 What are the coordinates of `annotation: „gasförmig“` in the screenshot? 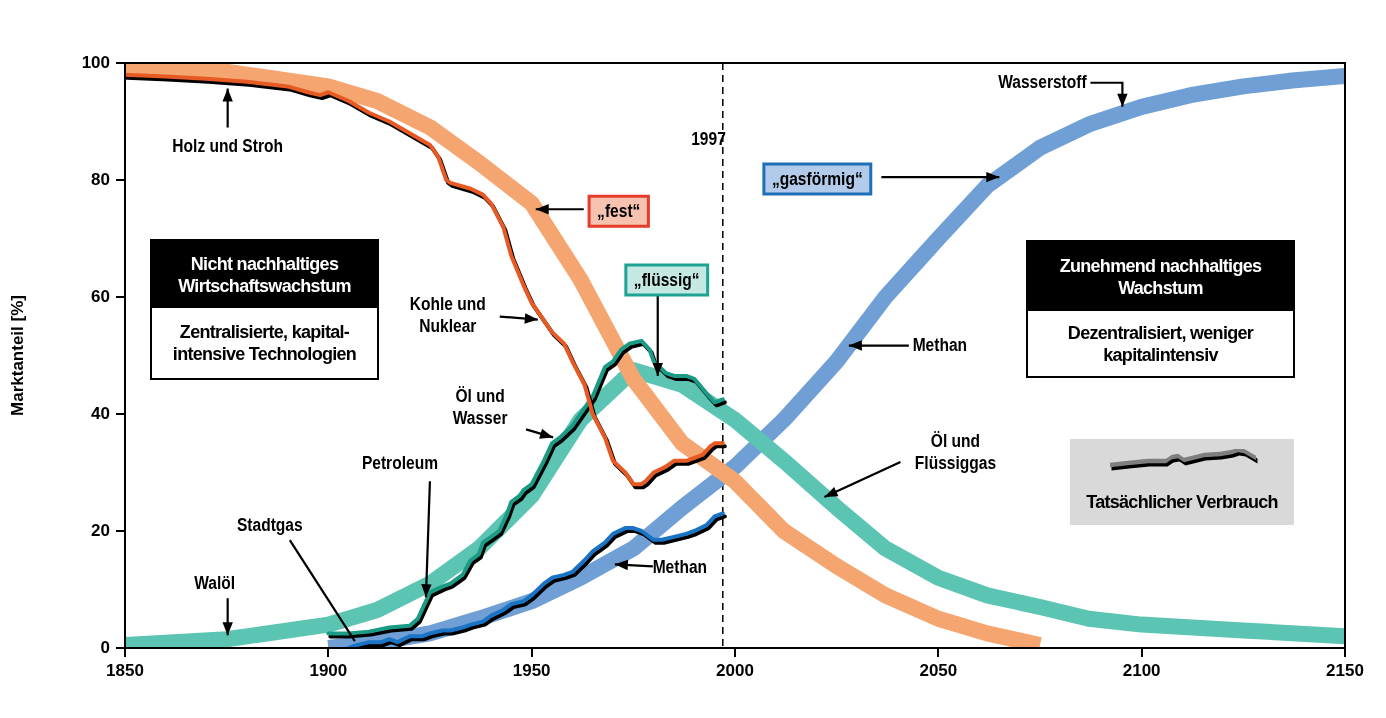 It's located at (817, 178).